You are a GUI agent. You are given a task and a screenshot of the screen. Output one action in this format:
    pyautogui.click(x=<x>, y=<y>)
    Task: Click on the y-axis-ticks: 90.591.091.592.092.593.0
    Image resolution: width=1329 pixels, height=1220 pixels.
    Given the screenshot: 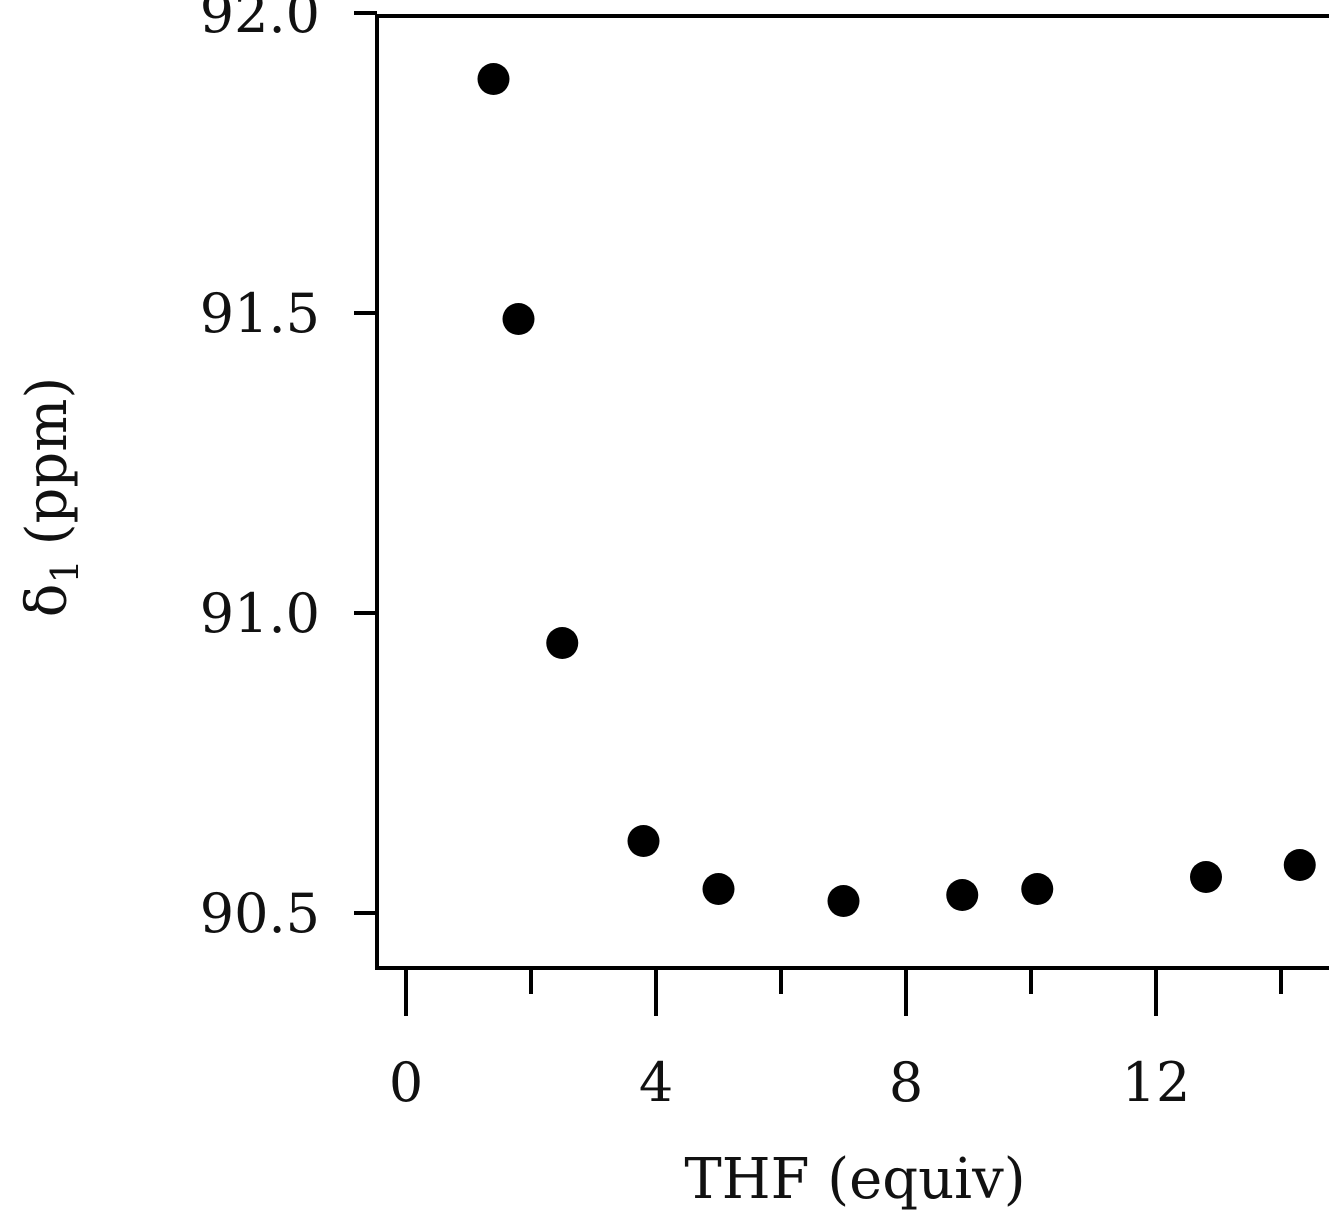 What is the action you would take?
    pyautogui.click(x=288, y=472)
    